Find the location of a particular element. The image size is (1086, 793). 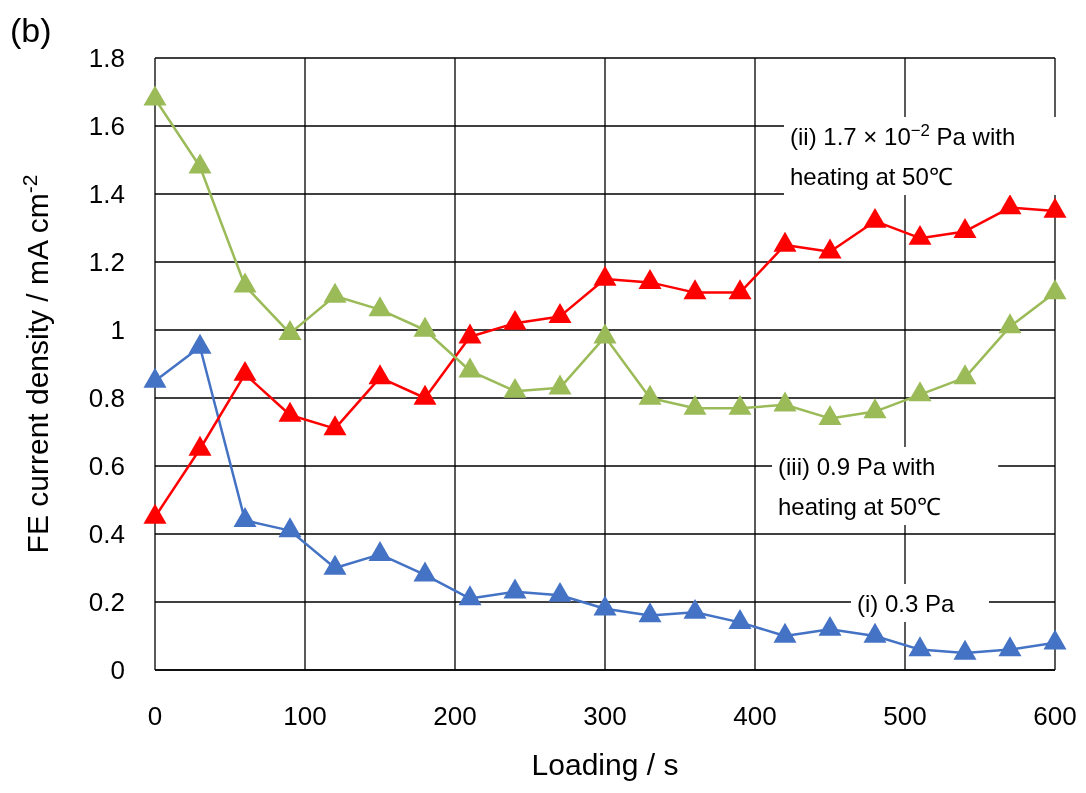

y-tick-label: 0.4 is located at coordinates (106, 534).